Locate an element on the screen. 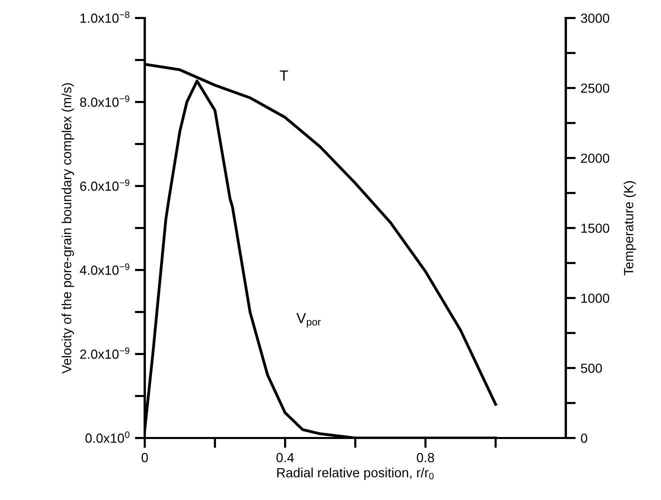  y-axis-title: Velocity of the pore-grain boundary complex (m/s) is located at coordinates (68, 228).